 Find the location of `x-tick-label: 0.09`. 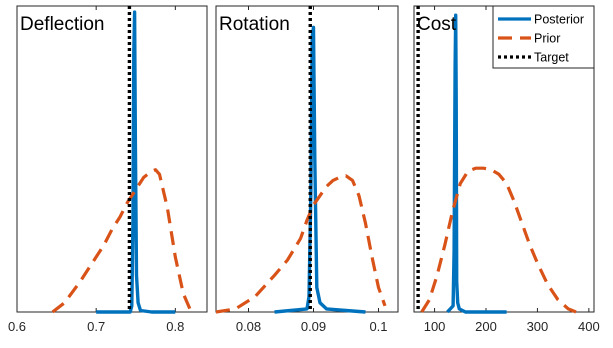

x-tick-label: 0.09 is located at coordinates (313, 326).